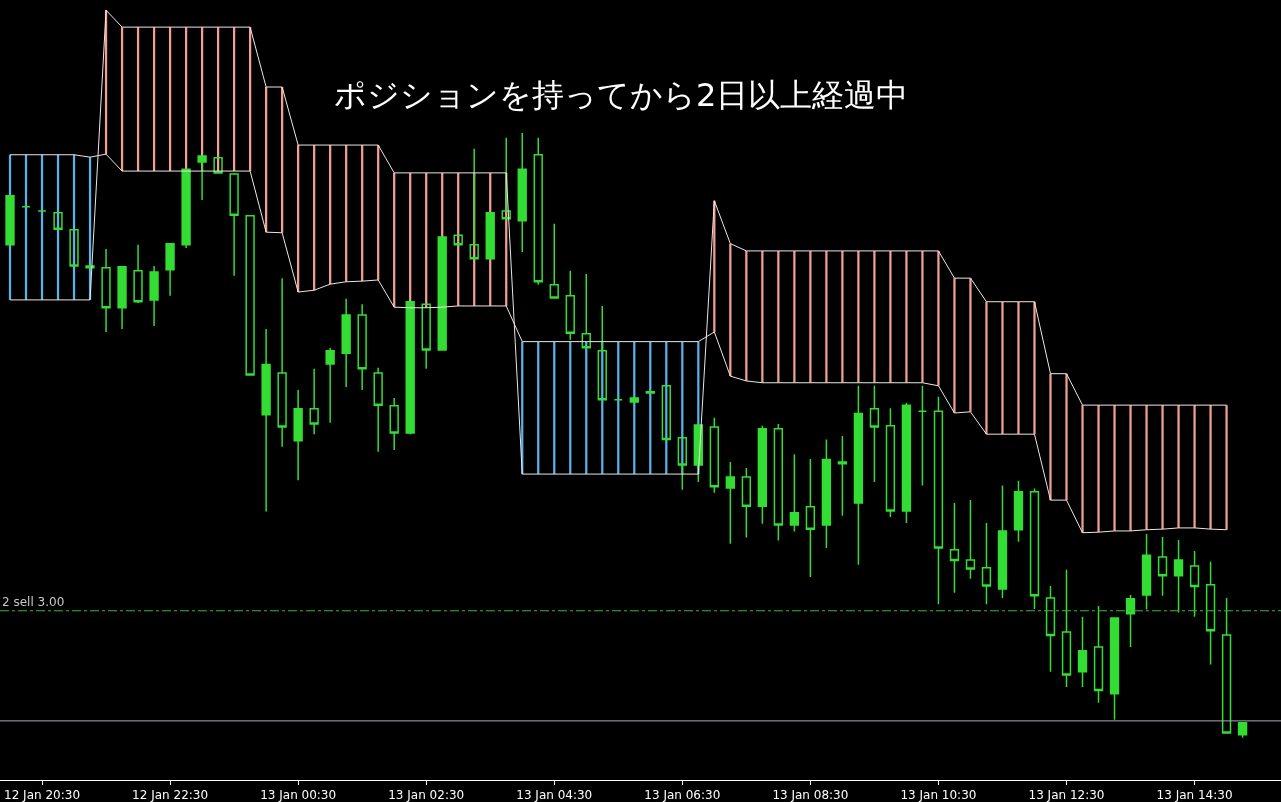  What do you see at coordinates (33, 602) in the screenshot?
I see `ref-line-label: 2 sell 3.00` at bounding box center [33, 602].